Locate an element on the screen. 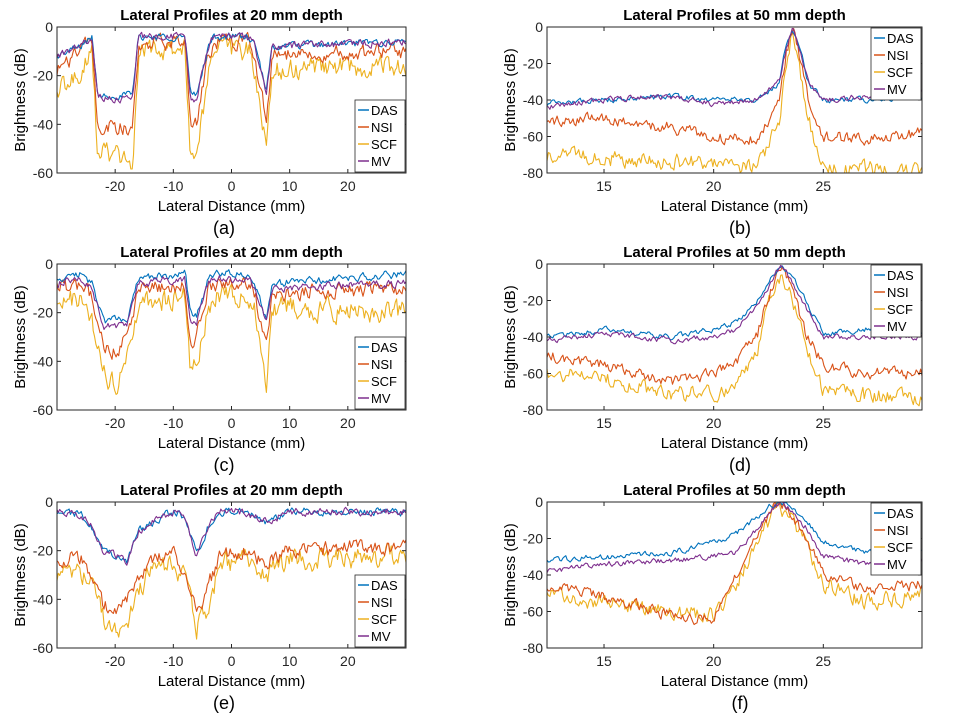  chart-title: Lateral Profiles at 50 mm depth is located at coordinates (734, 490).